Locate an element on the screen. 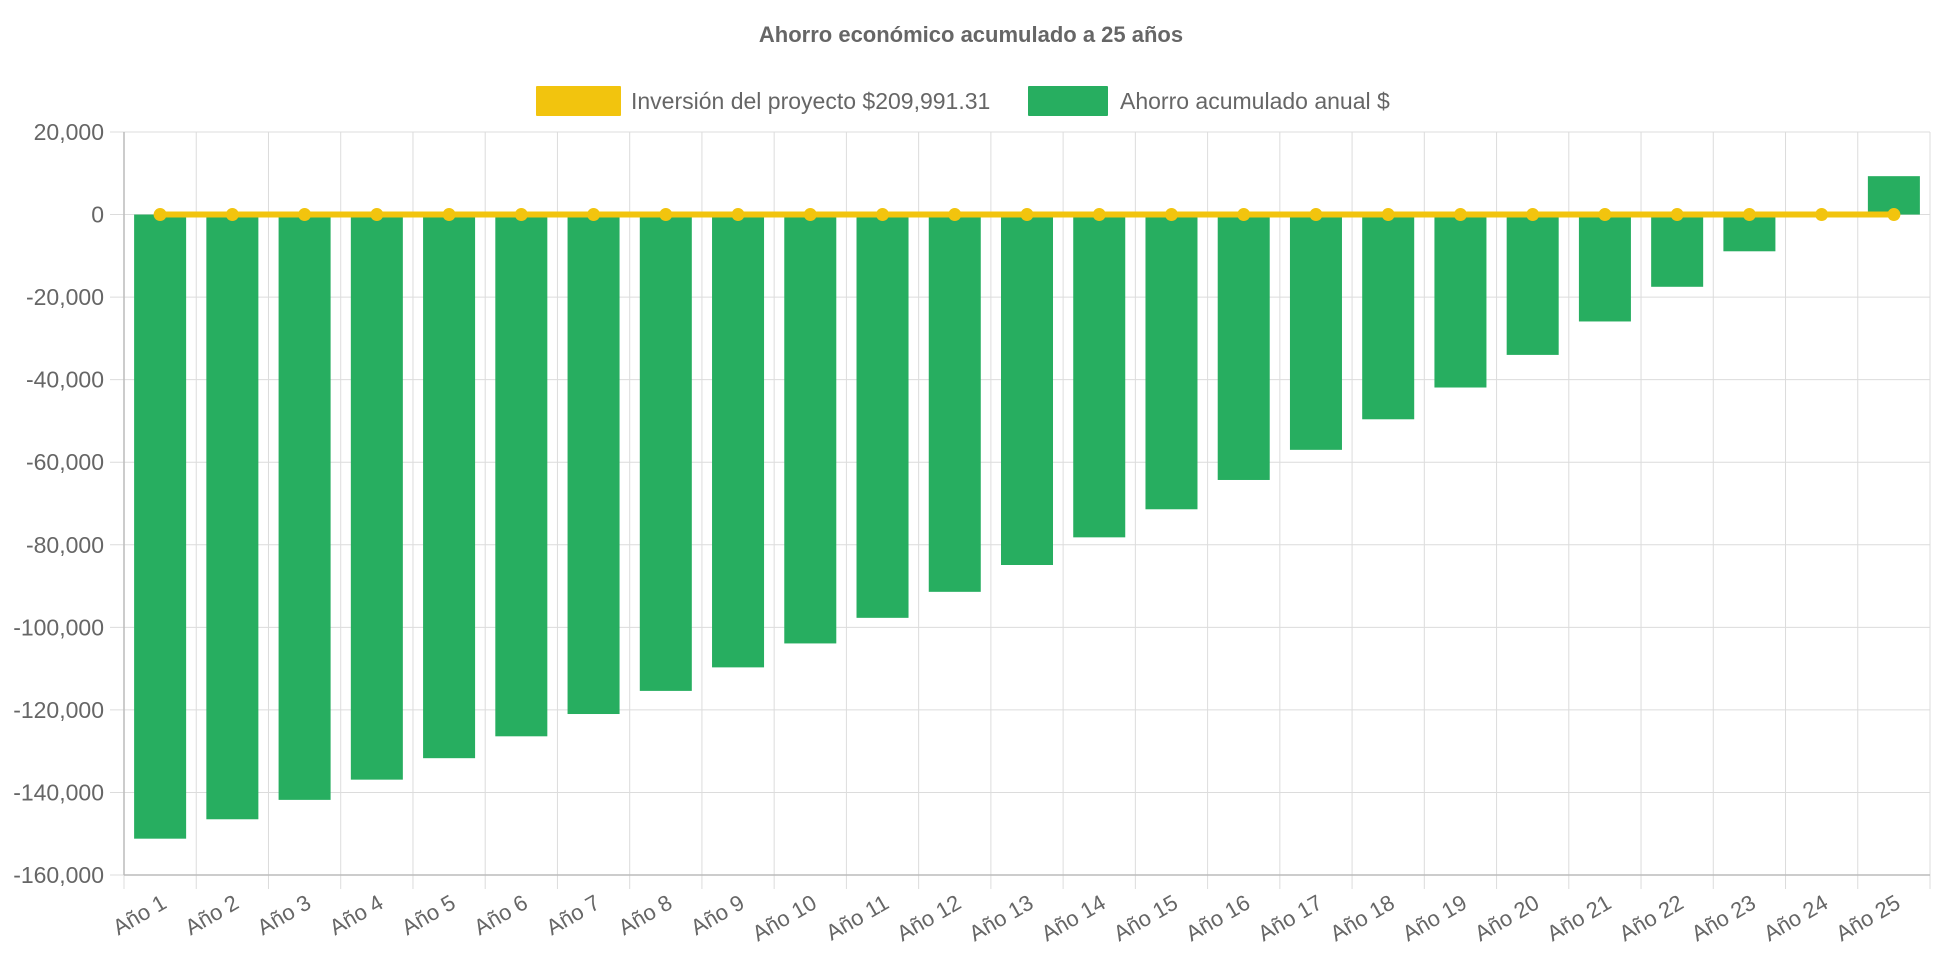 This screenshot has height=975, width=1942. x-tick-label: Año 10 is located at coordinates (784, 918).